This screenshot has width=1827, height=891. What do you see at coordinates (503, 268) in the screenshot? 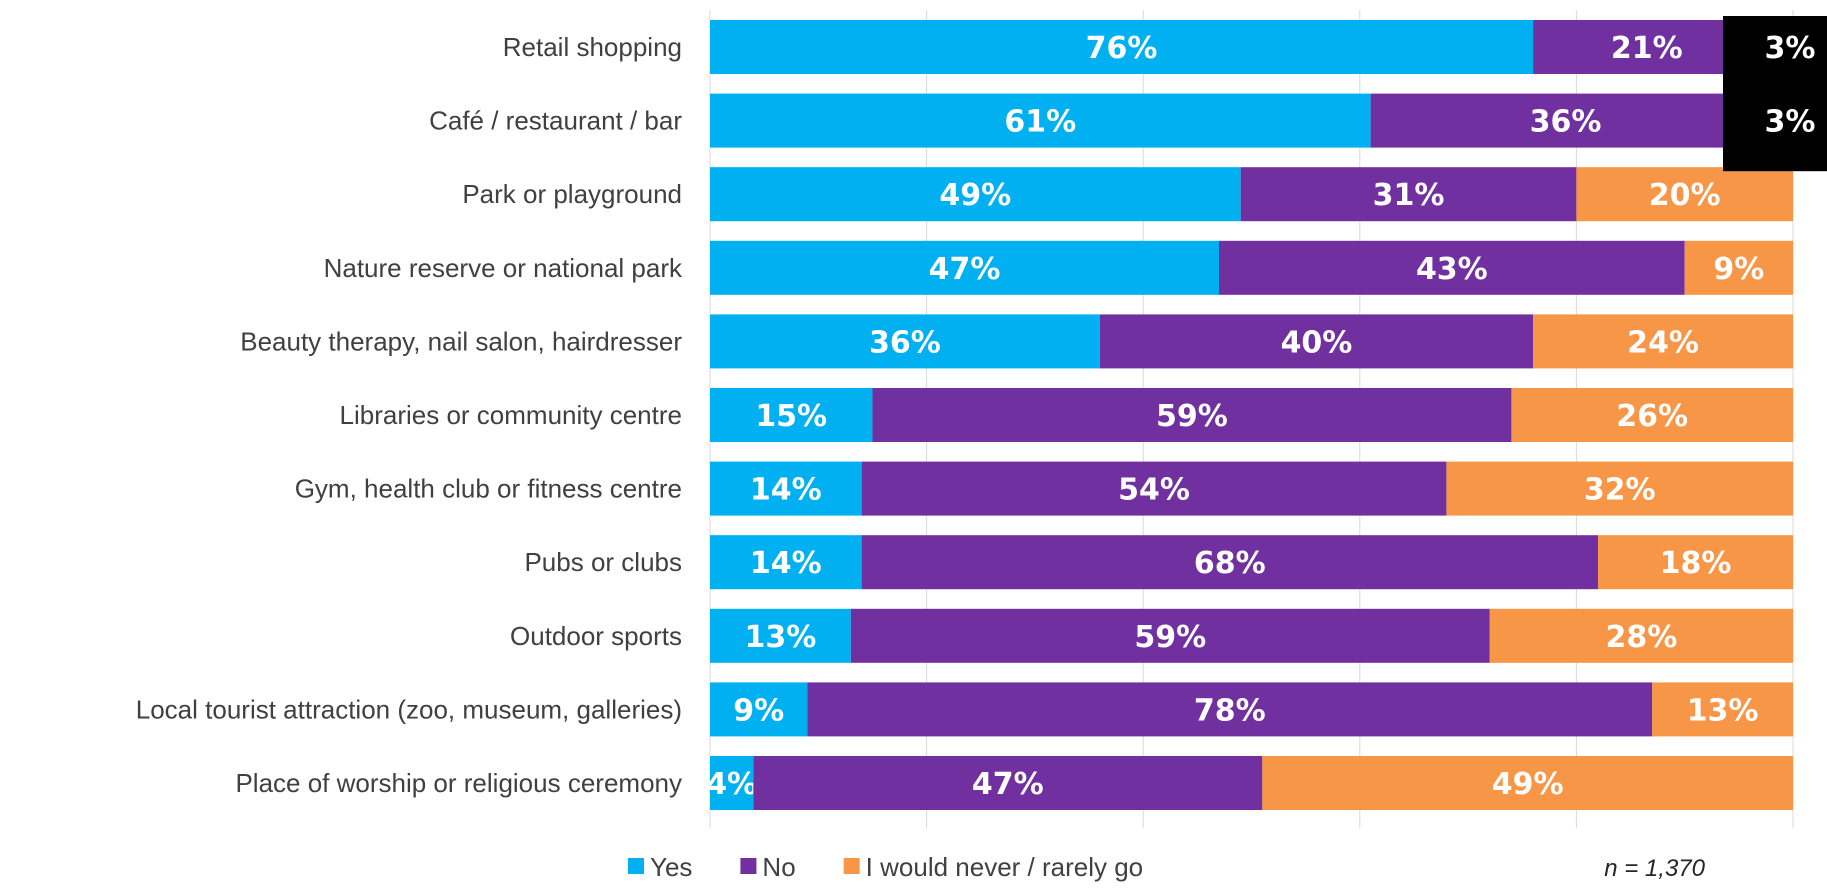
I see `category-label: Nature reserve or national park` at bounding box center [503, 268].